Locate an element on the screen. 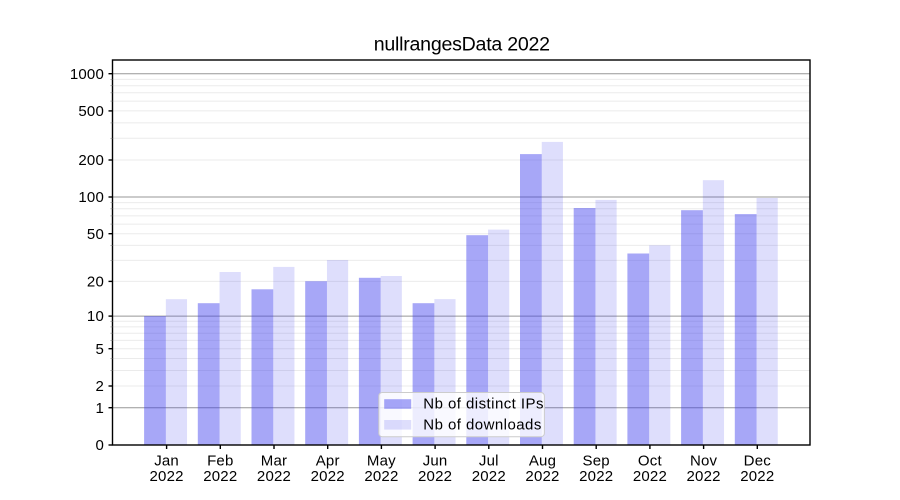 The image size is (900, 500). svg-text: Dec is located at coordinates (758, 461).